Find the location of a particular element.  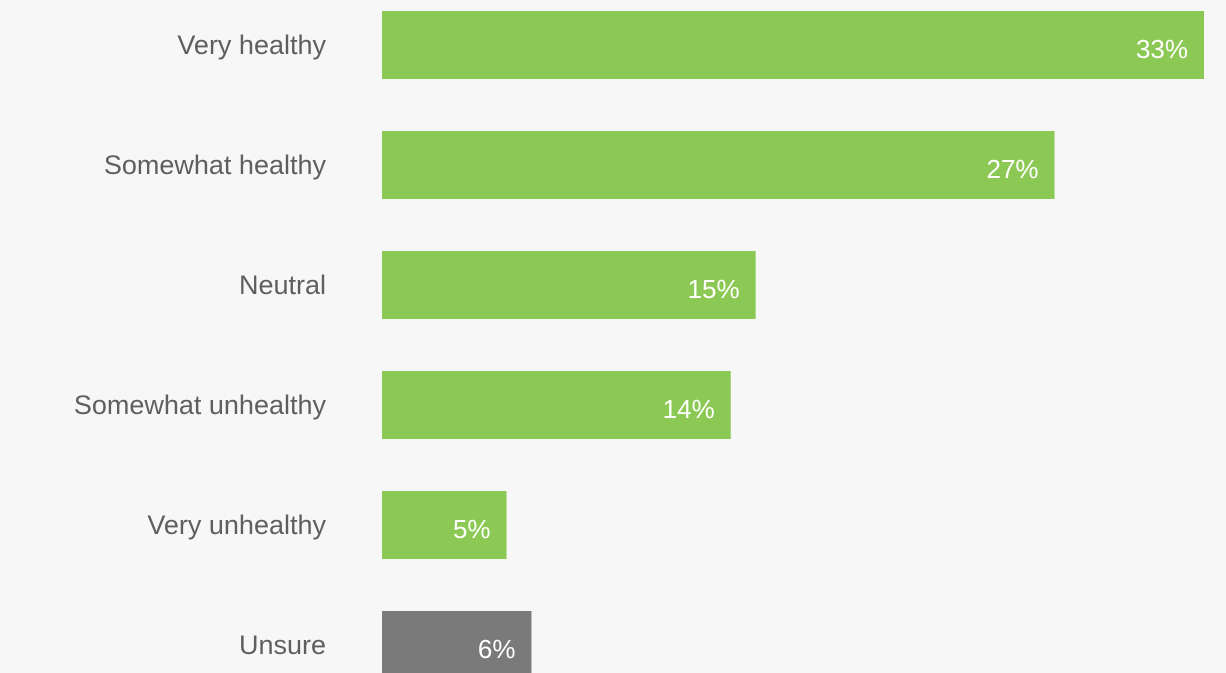

value-label: 15% is located at coordinates (714, 289).